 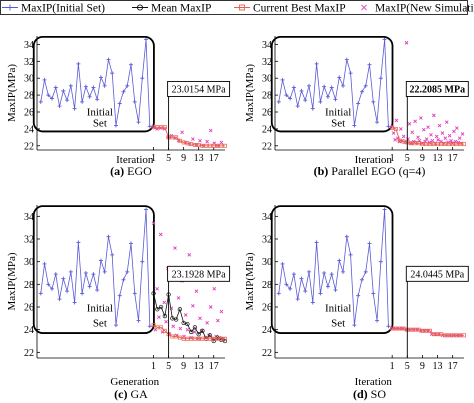 What do you see at coordinates (290, 8) in the screenshot?
I see `legend-item: Current Best MaxIP` at bounding box center [290, 8].